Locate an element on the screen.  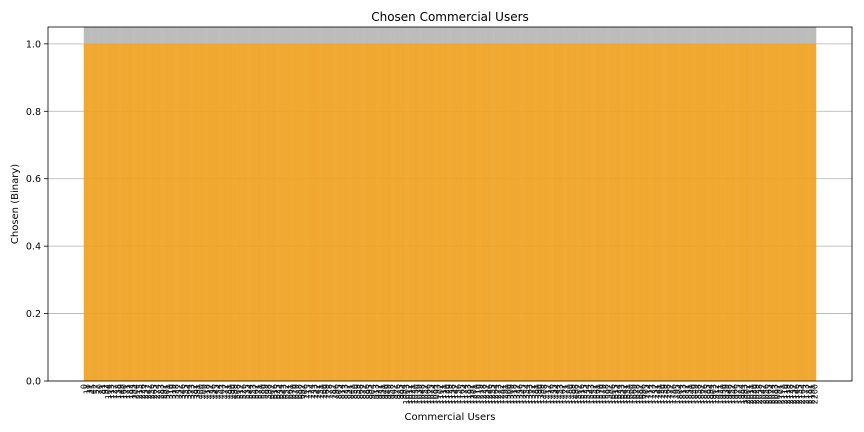
x-tick-label: 949 is located at coordinates (388, 391).